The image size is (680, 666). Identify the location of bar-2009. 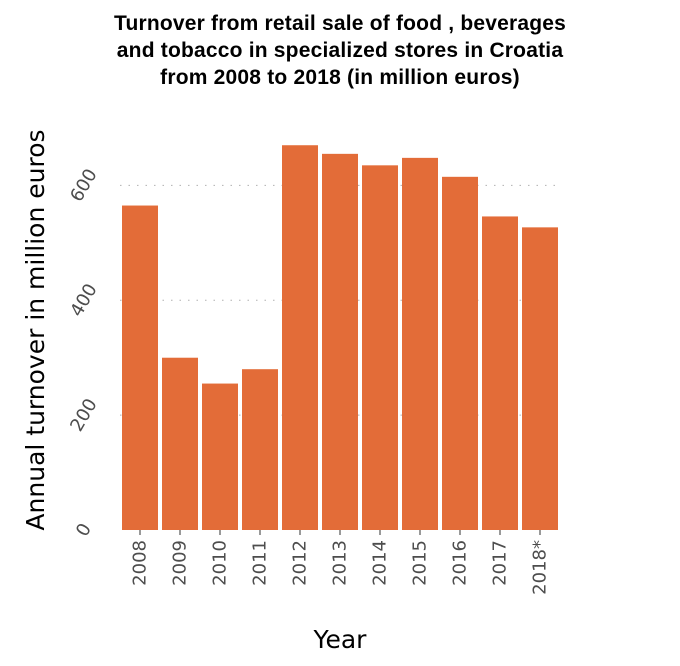
(180, 443).